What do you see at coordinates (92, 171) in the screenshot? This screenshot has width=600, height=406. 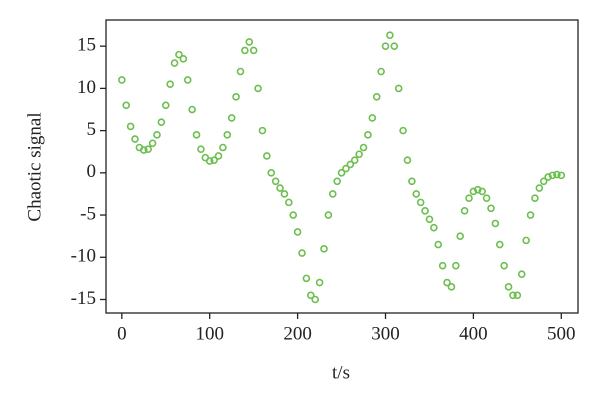 I see `y-tick-label: 0` at bounding box center [92, 171].